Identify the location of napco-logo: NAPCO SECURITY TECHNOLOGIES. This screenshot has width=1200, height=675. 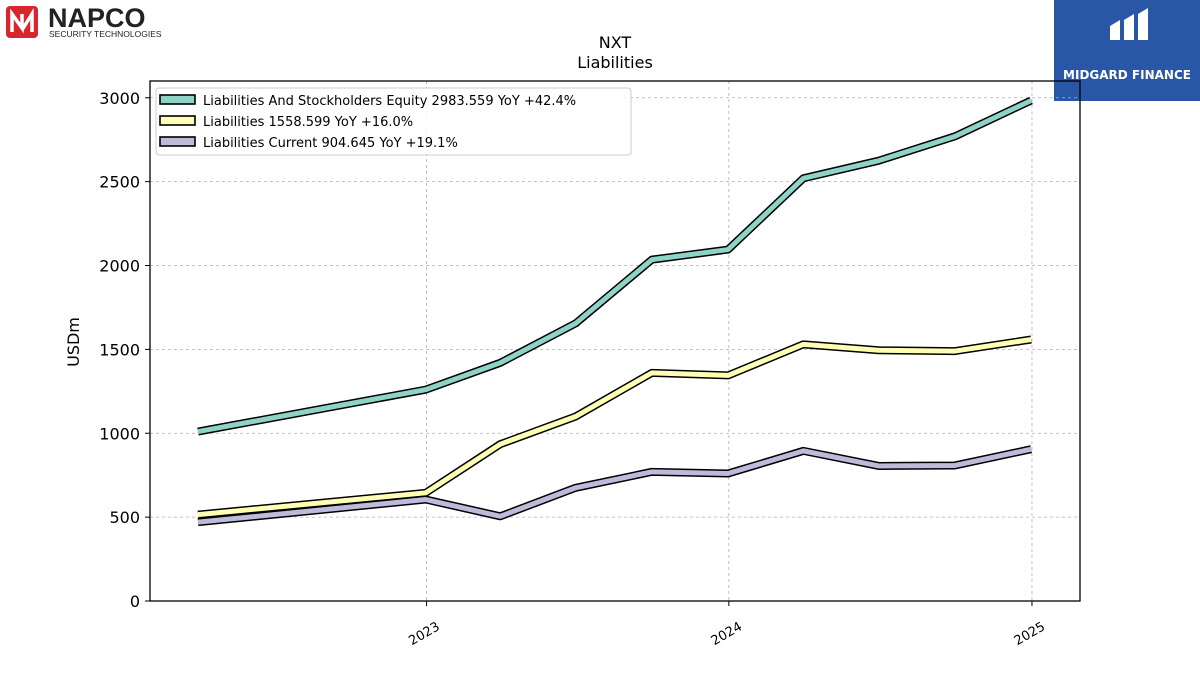
(109, 23).